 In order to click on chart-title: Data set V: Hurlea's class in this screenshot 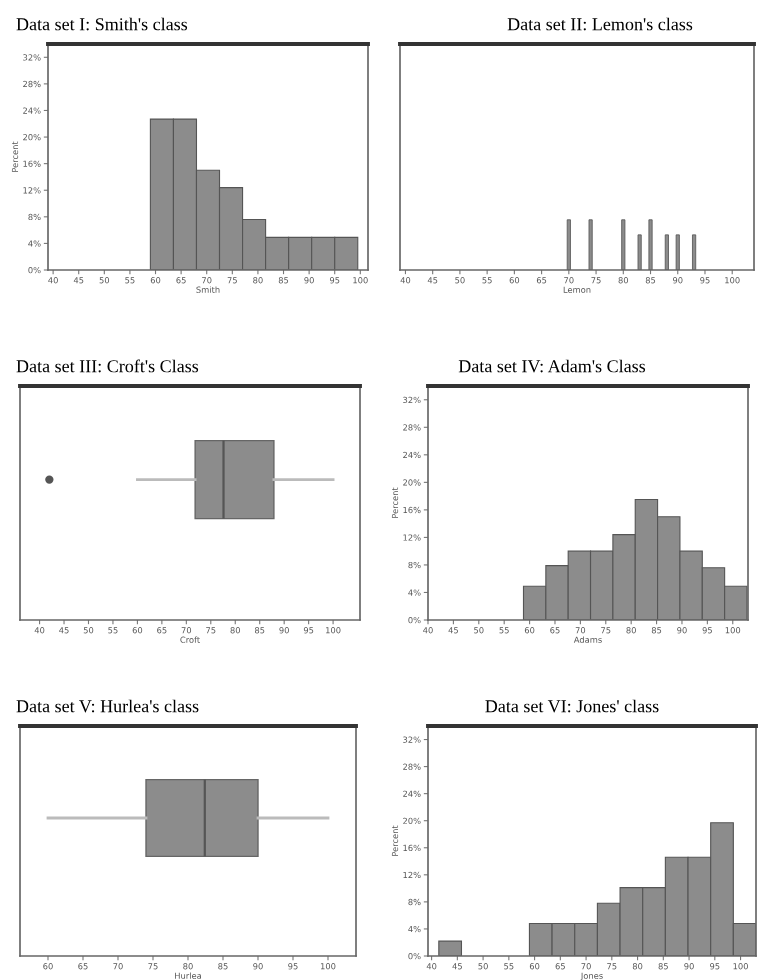, I will do `click(107, 706)`.